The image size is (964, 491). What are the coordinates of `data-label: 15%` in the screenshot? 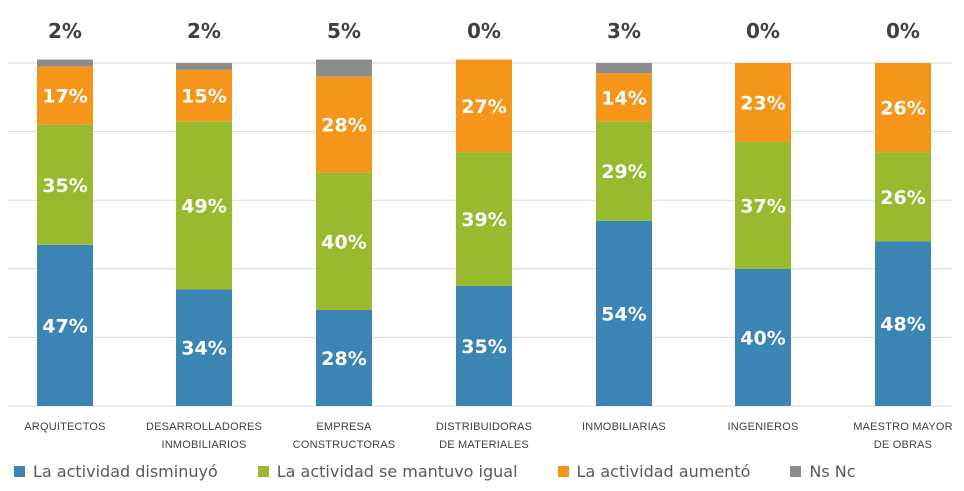 It's located at (203, 97).